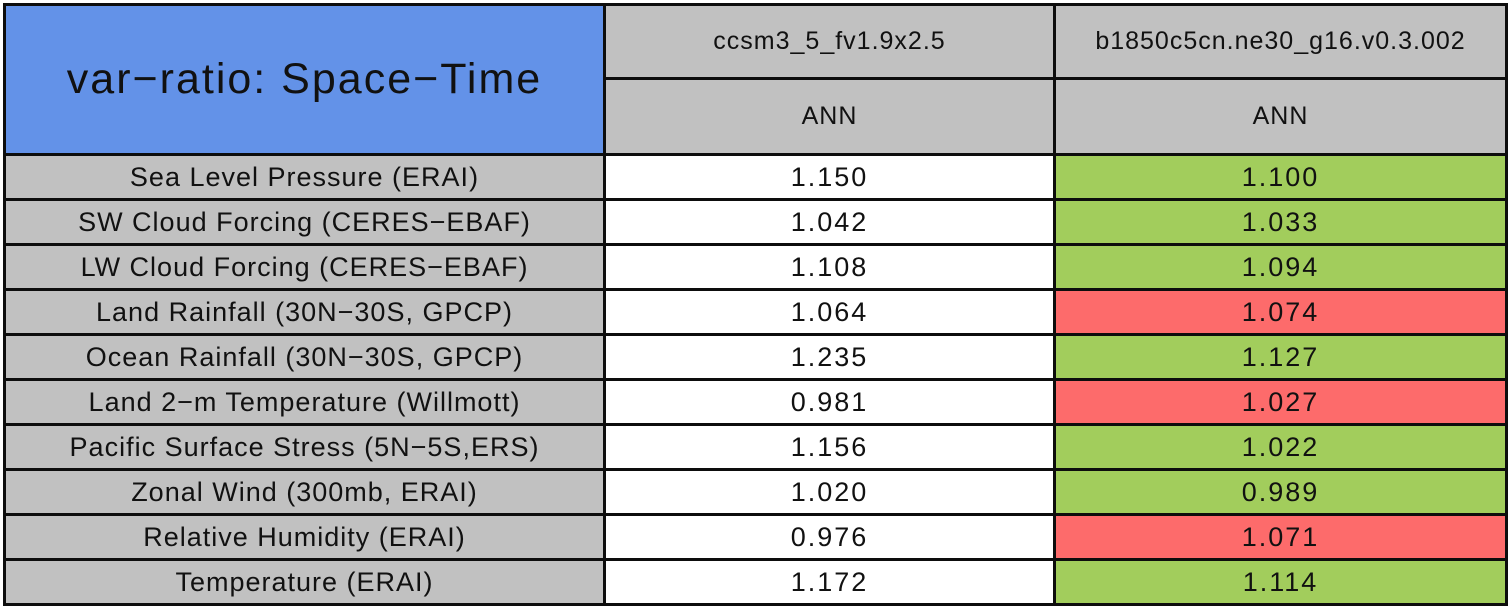 This screenshot has width=1510, height=611. I want to click on row-label: Pacific Surface Stress (5N−5S,ERS), so click(304, 447).